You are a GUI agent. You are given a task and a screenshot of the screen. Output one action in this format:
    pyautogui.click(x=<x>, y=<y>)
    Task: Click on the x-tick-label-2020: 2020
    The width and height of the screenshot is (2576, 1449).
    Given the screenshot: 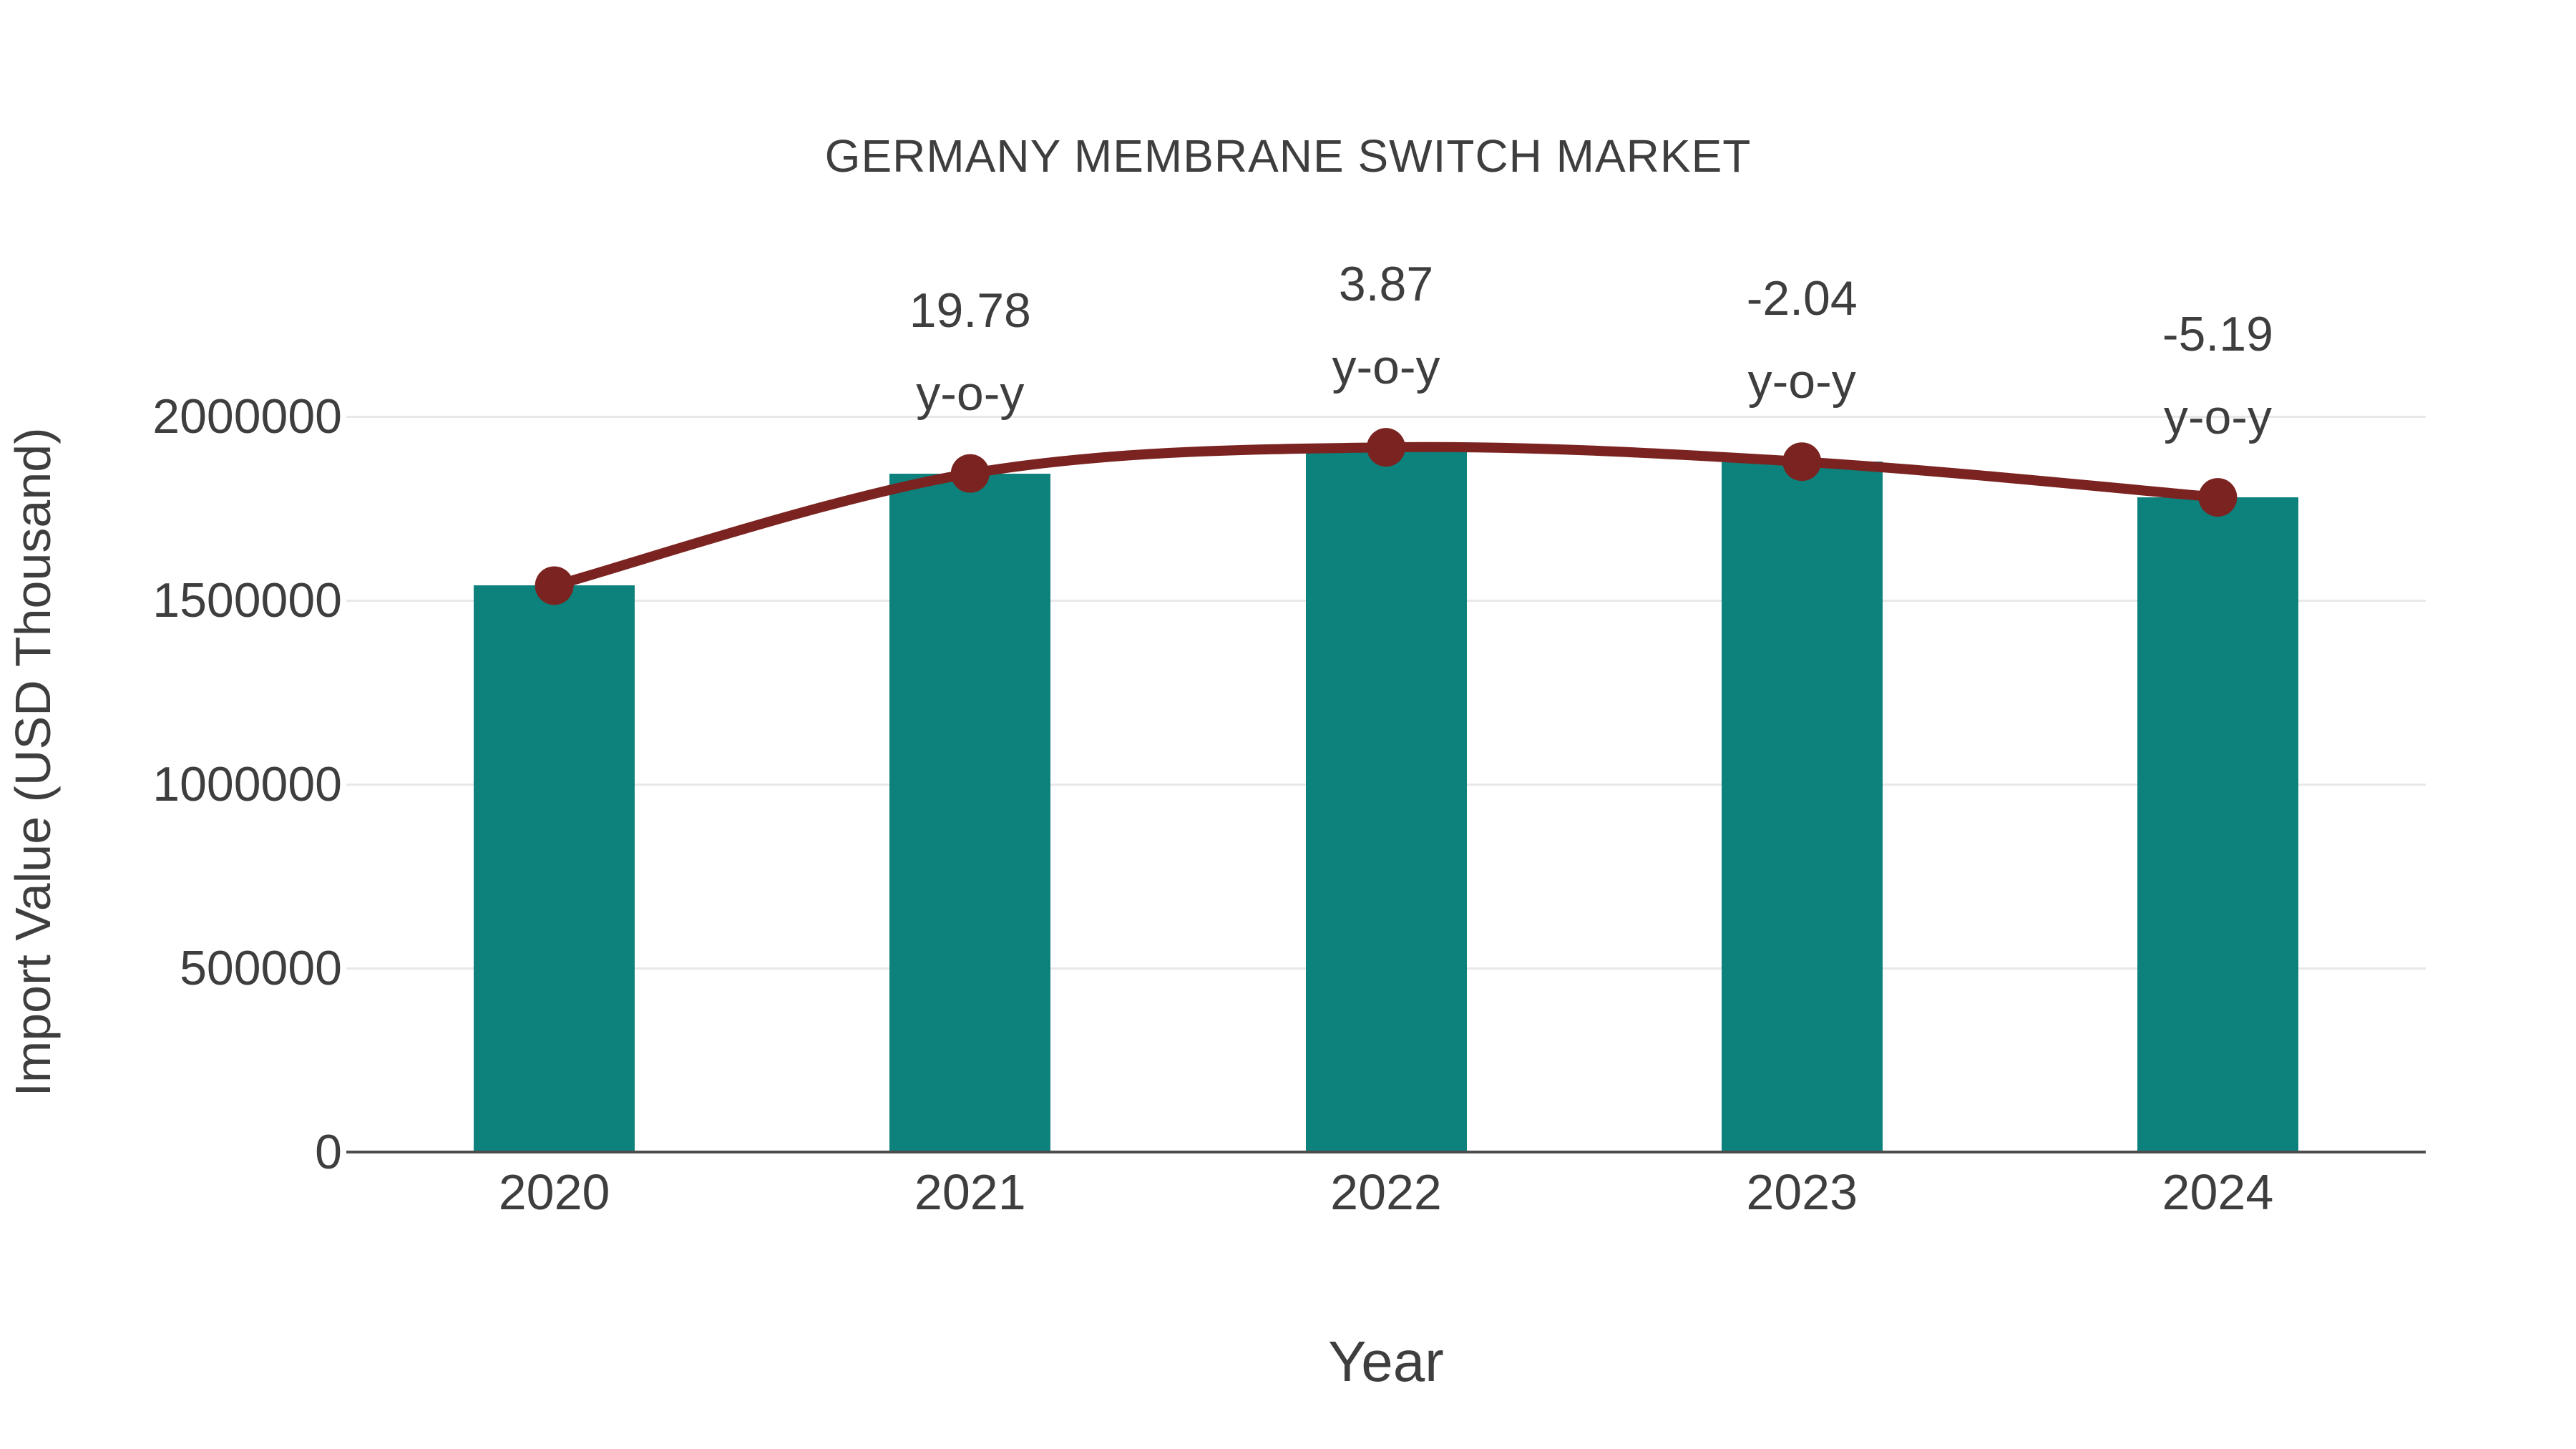 What is the action you would take?
    pyautogui.click(x=554, y=1192)
    